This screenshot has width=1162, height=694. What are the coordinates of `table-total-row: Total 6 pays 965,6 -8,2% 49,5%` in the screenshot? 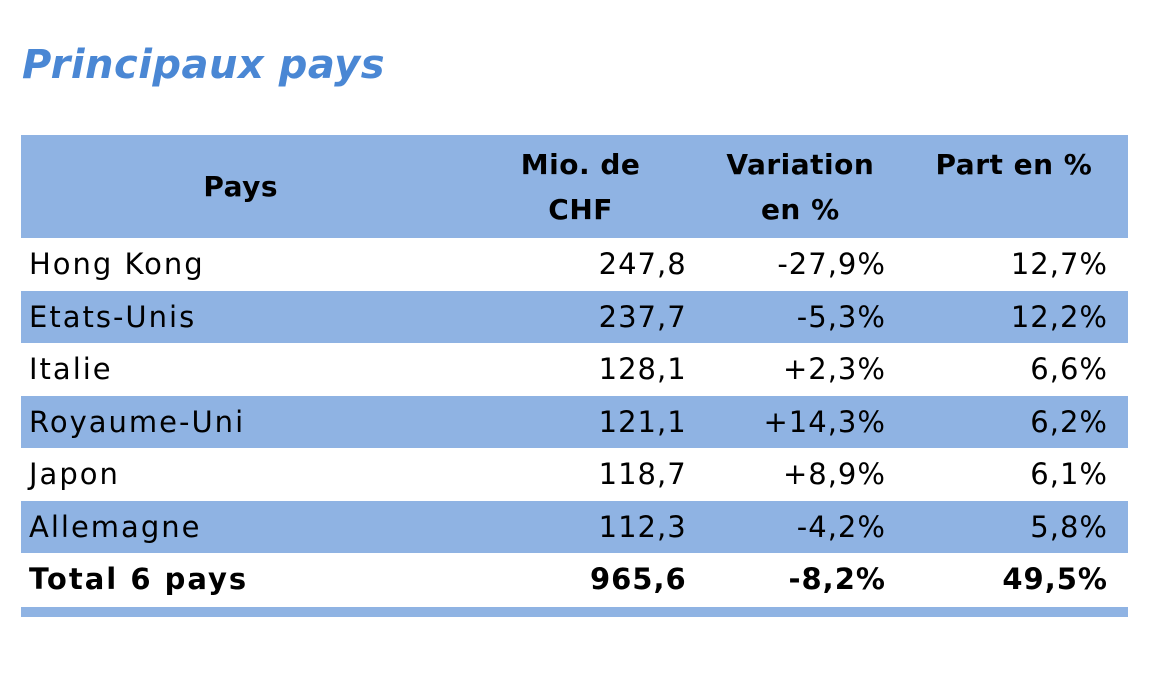 It's located at (574, 579).